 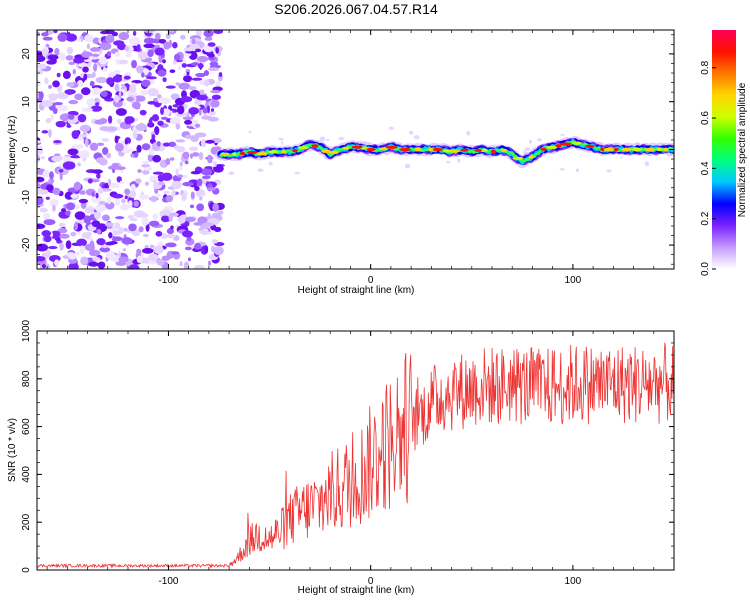 What do you see at coordinates (742, 149) in the screenshot?
I see `colorbar-label: Normalized spectral amplitude` at bounding box center [742, 149].